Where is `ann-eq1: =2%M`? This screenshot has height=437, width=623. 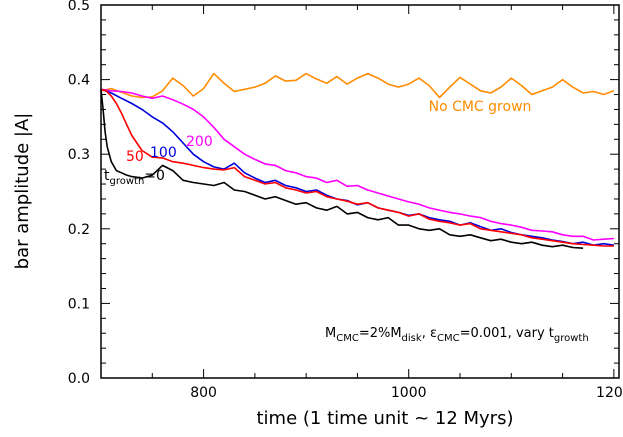 ann-eq1: =2%M is located at coordinates (380, 333).